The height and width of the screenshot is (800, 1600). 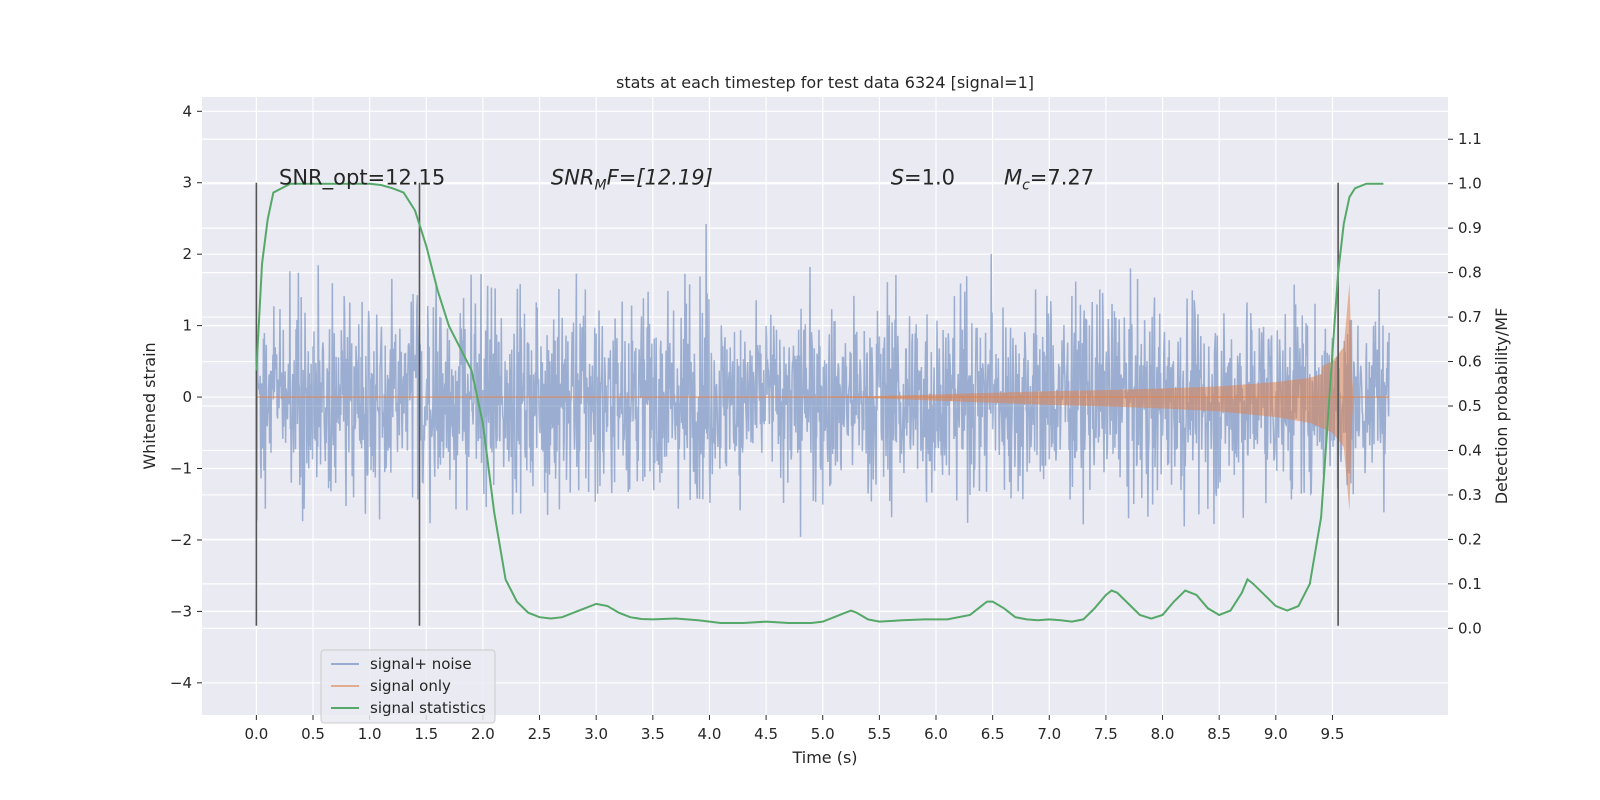 What do you see at coordinates (1470, 317) in the screenshot?
I see `y-right-tick-label-4: 0.7` at bounding box center [1470, 317].